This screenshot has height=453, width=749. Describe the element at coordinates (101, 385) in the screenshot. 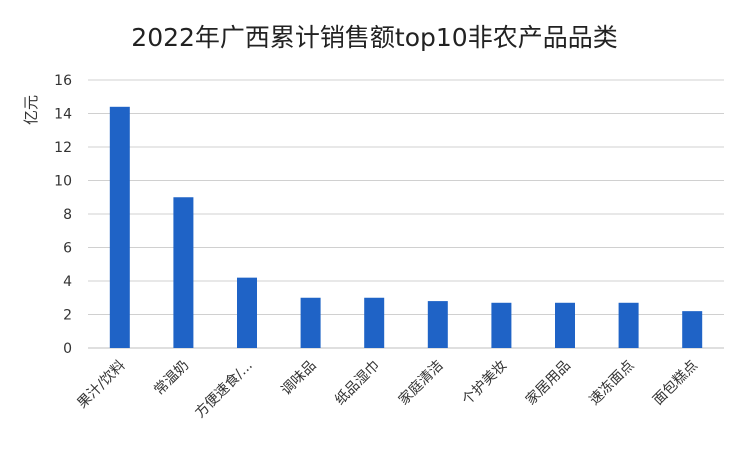

I see `x-tick-label: 果汁/饮料` at that location.